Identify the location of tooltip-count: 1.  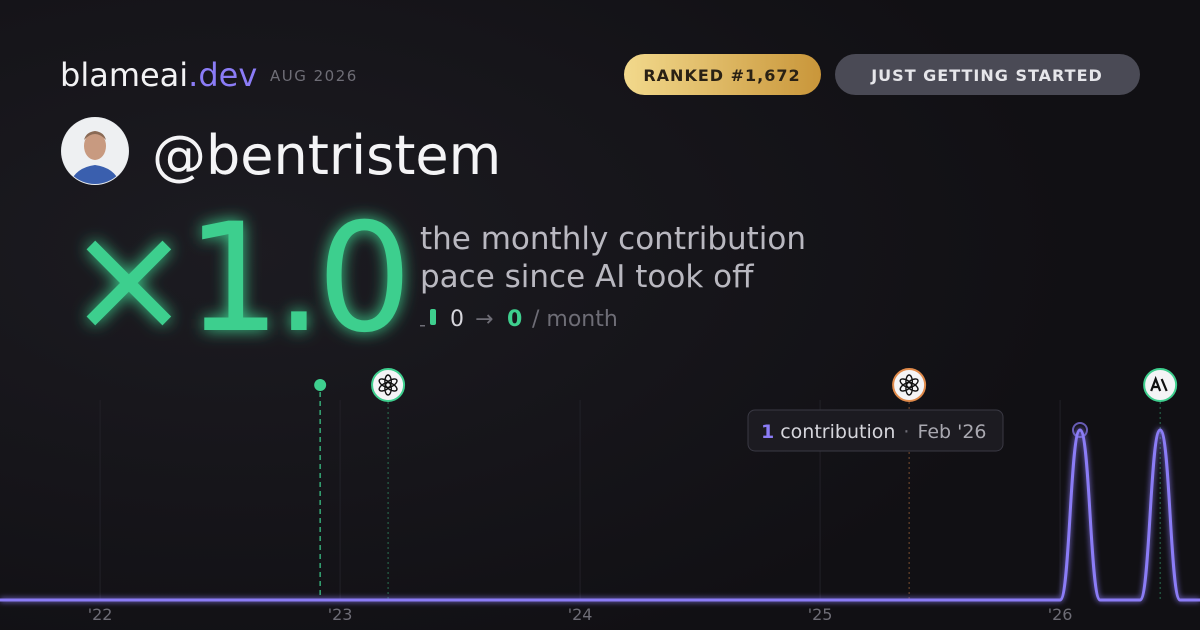
(767, 432).